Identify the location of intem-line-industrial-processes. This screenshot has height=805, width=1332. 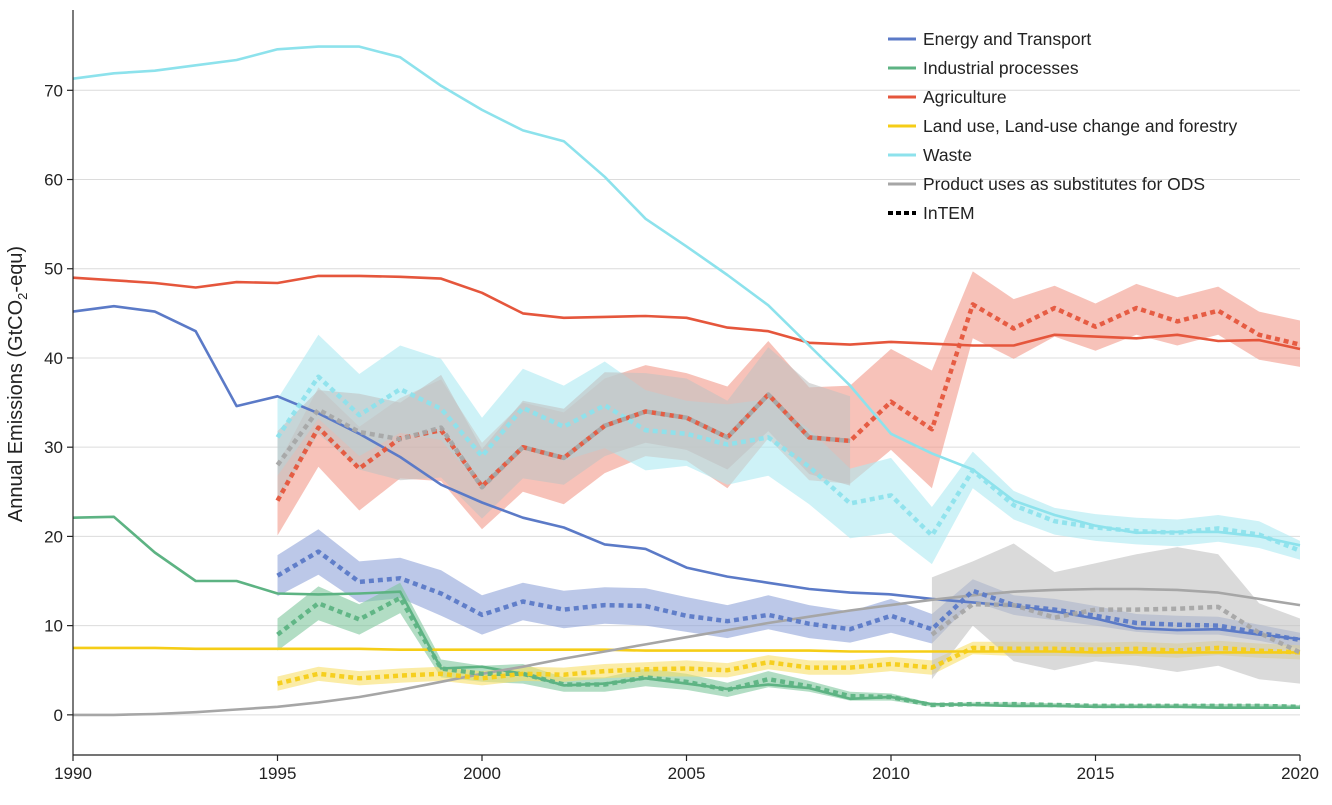
(788, 652).